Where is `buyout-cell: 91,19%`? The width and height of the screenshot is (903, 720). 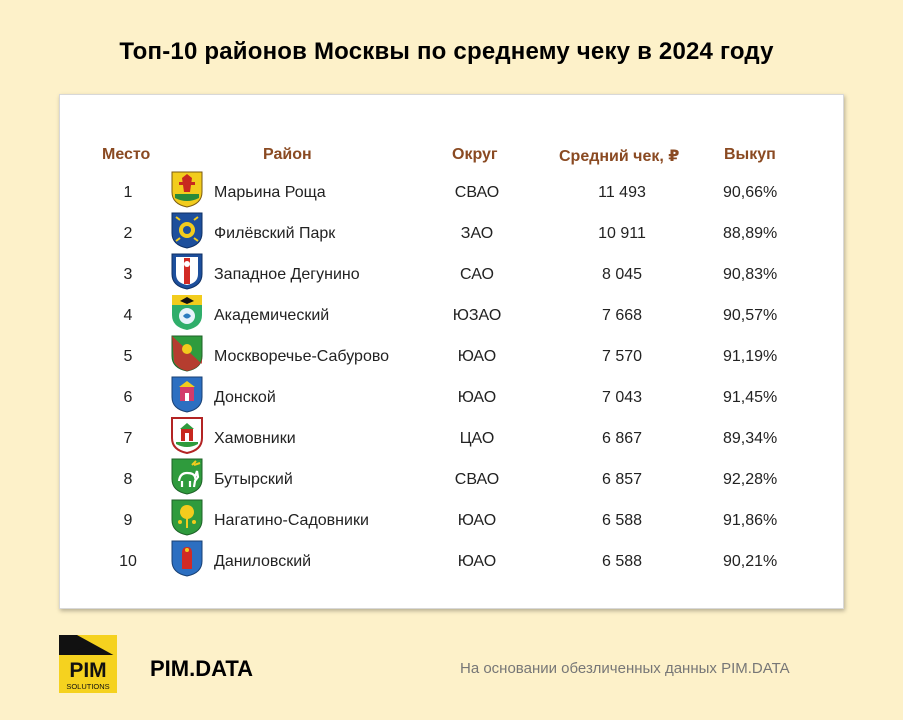
buyout-cell: 91,19% is located at coordinates (750, 356).